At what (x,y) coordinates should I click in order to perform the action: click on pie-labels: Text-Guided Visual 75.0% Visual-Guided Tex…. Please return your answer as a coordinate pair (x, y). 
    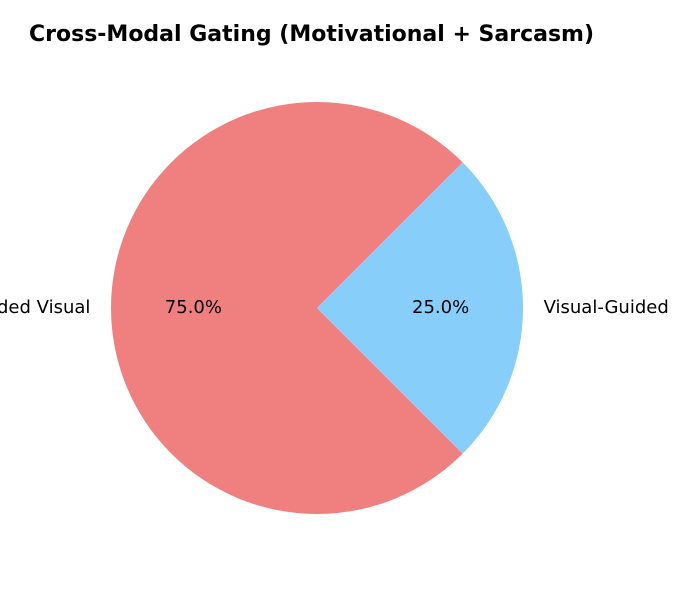
    Looking at the image, I should click on (337, 307).